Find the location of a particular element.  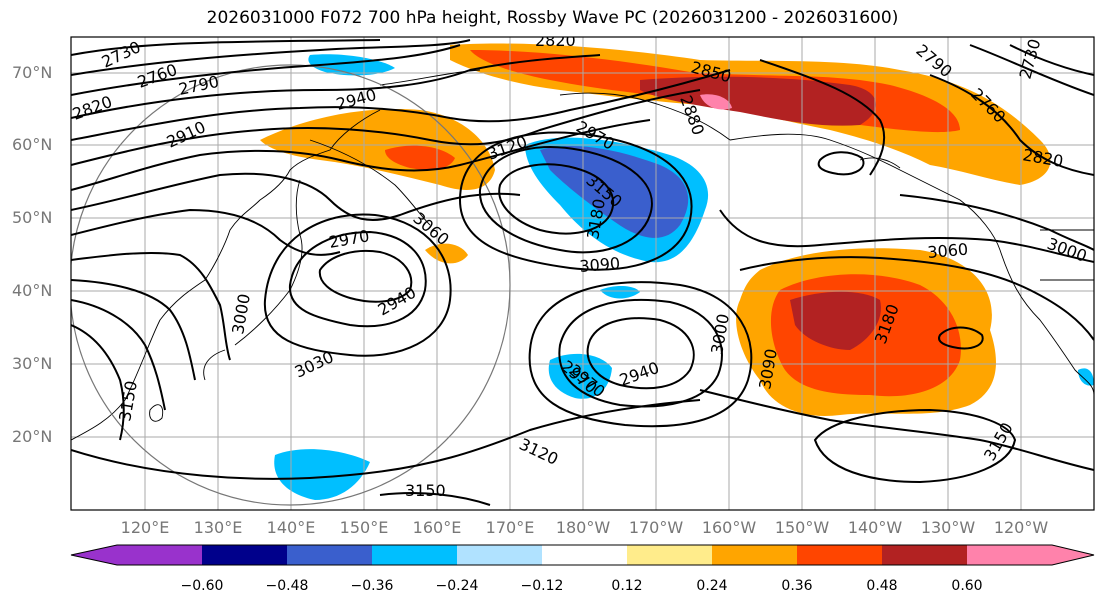

colorbar is located at coordinates (582, 555).